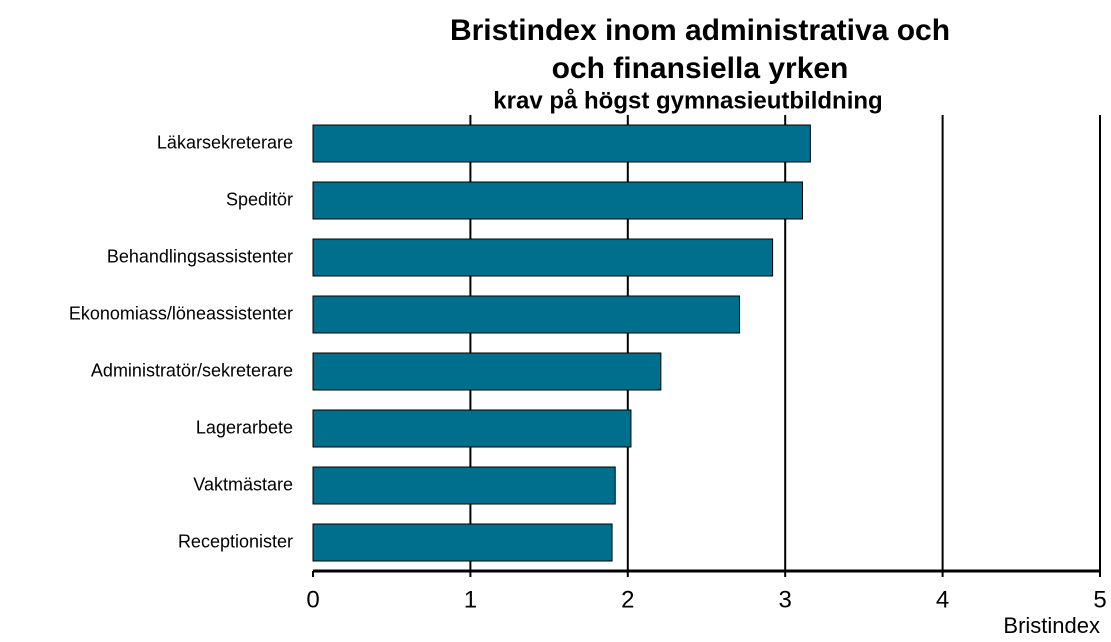 Image resolution: width=1111 pixels, height=642 pixels. Describe the element at coordinates (312, 599) in the screenshot. I see `x-tick-label: 0` at that location.